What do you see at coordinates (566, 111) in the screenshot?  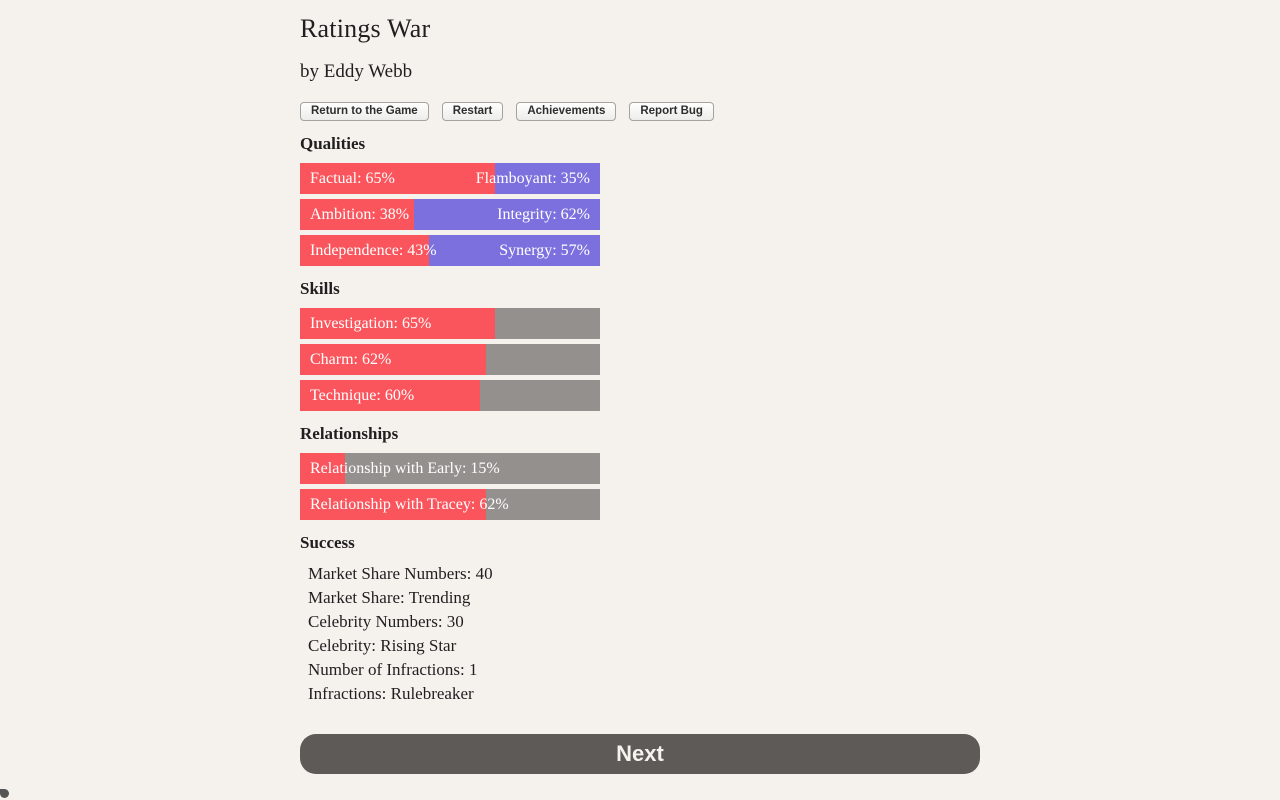 I see `achievements-button: Achievements` at bounding box center [566, 111].